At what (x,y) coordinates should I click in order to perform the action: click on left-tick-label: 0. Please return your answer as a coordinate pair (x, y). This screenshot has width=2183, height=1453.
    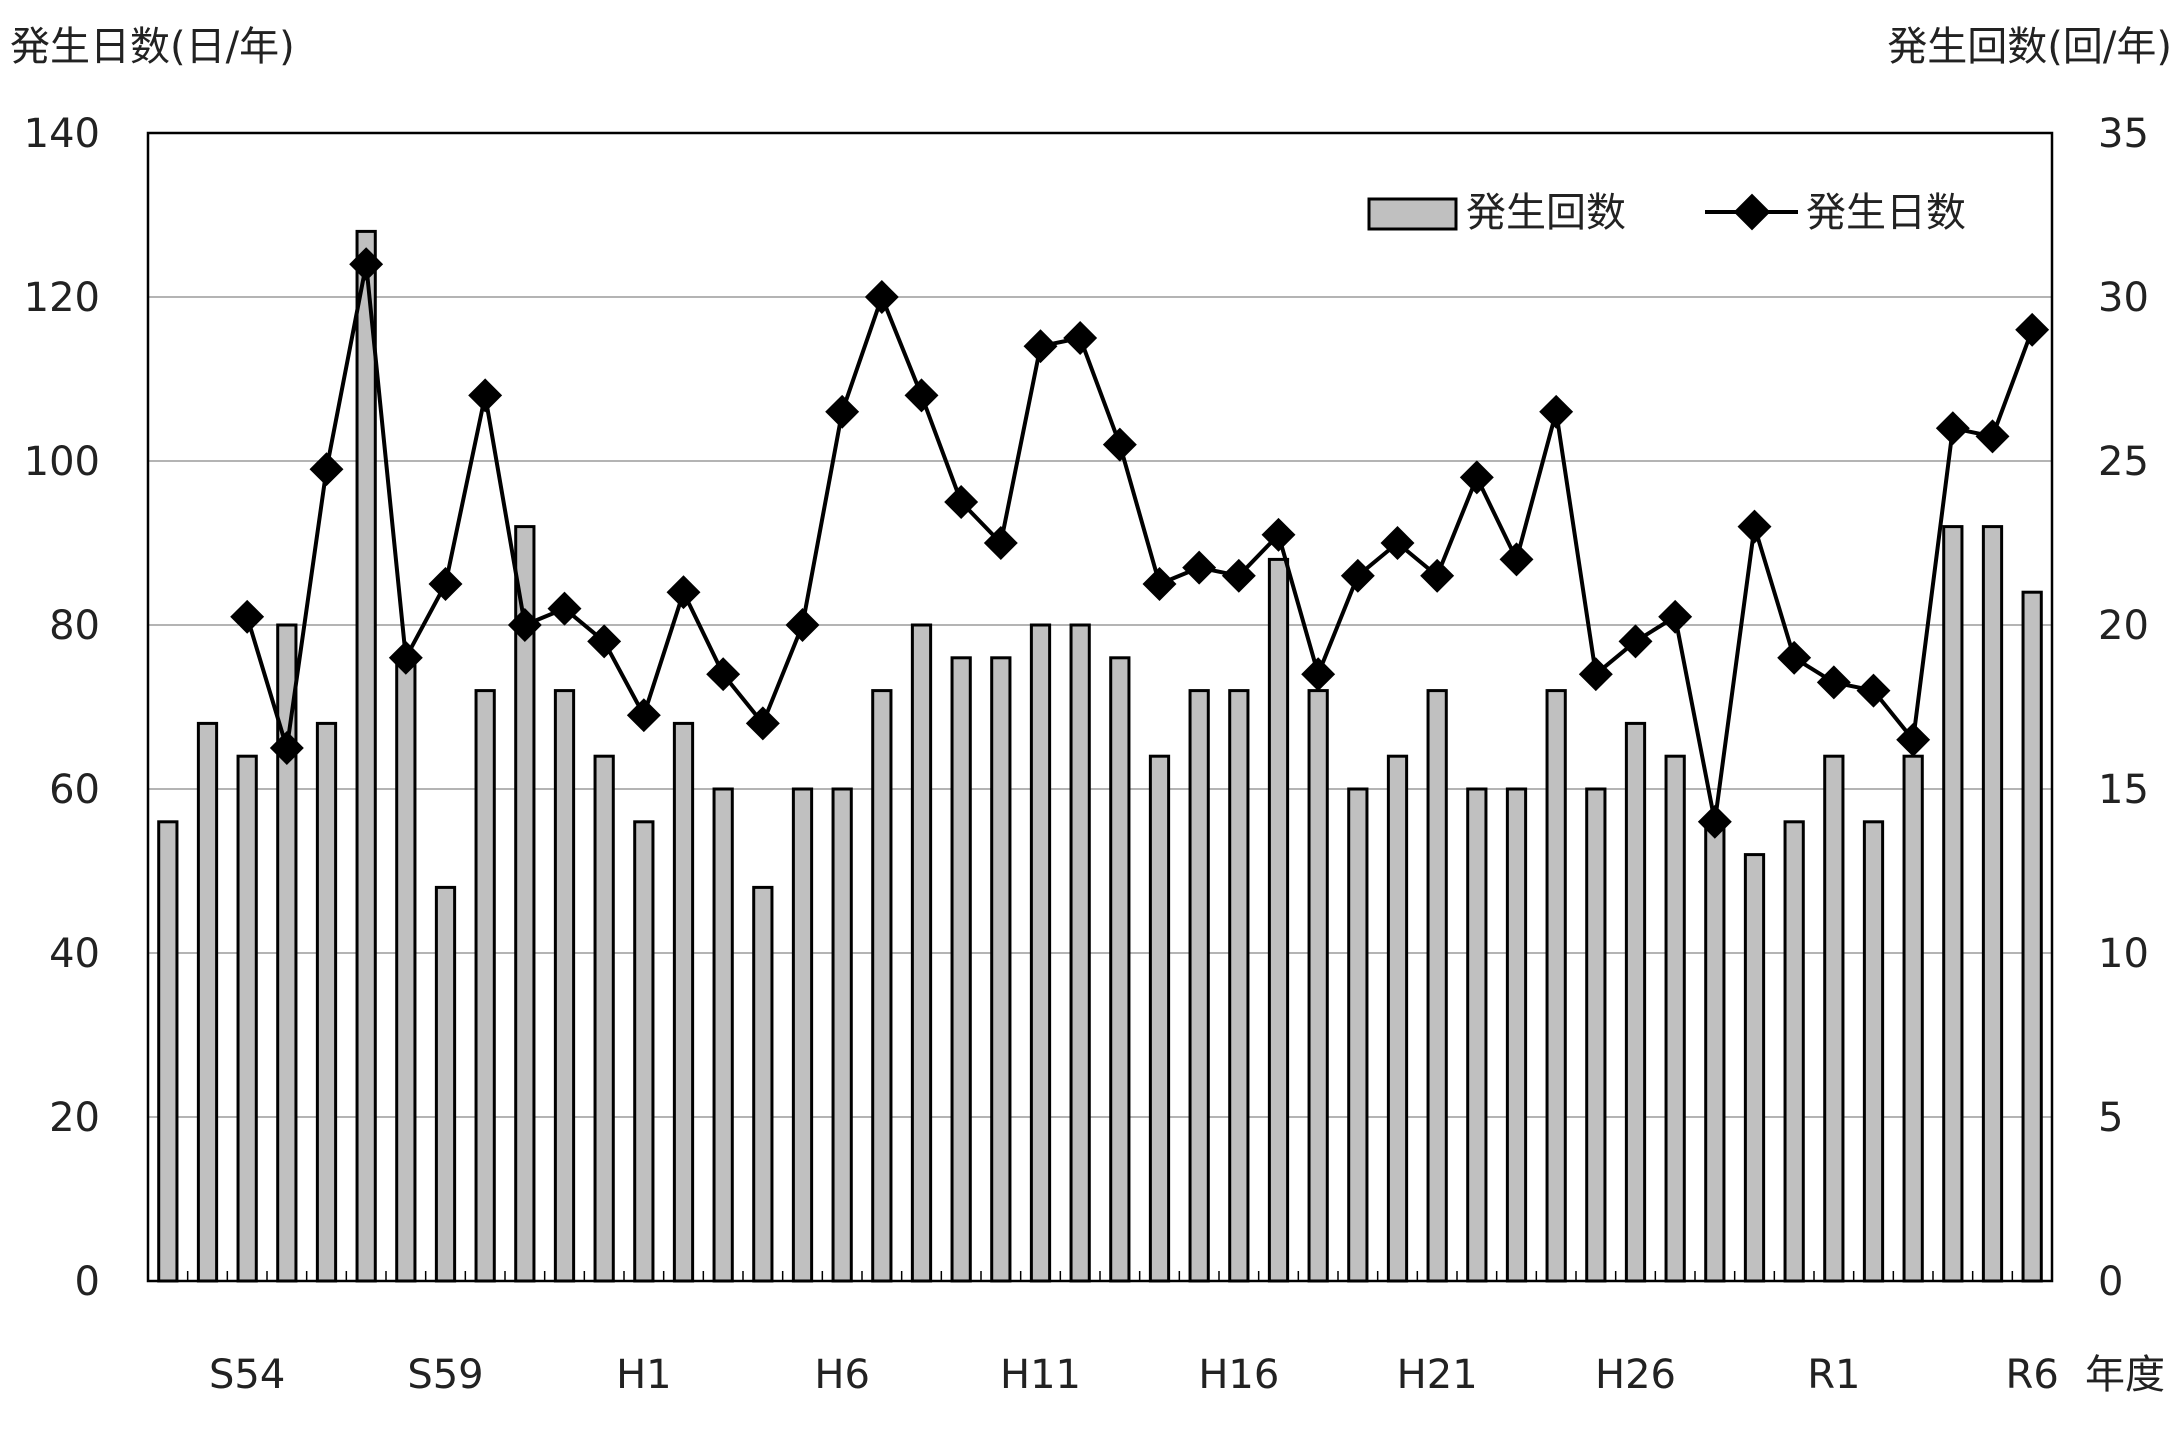
    Looking at the image, I should click on (87, 1282).